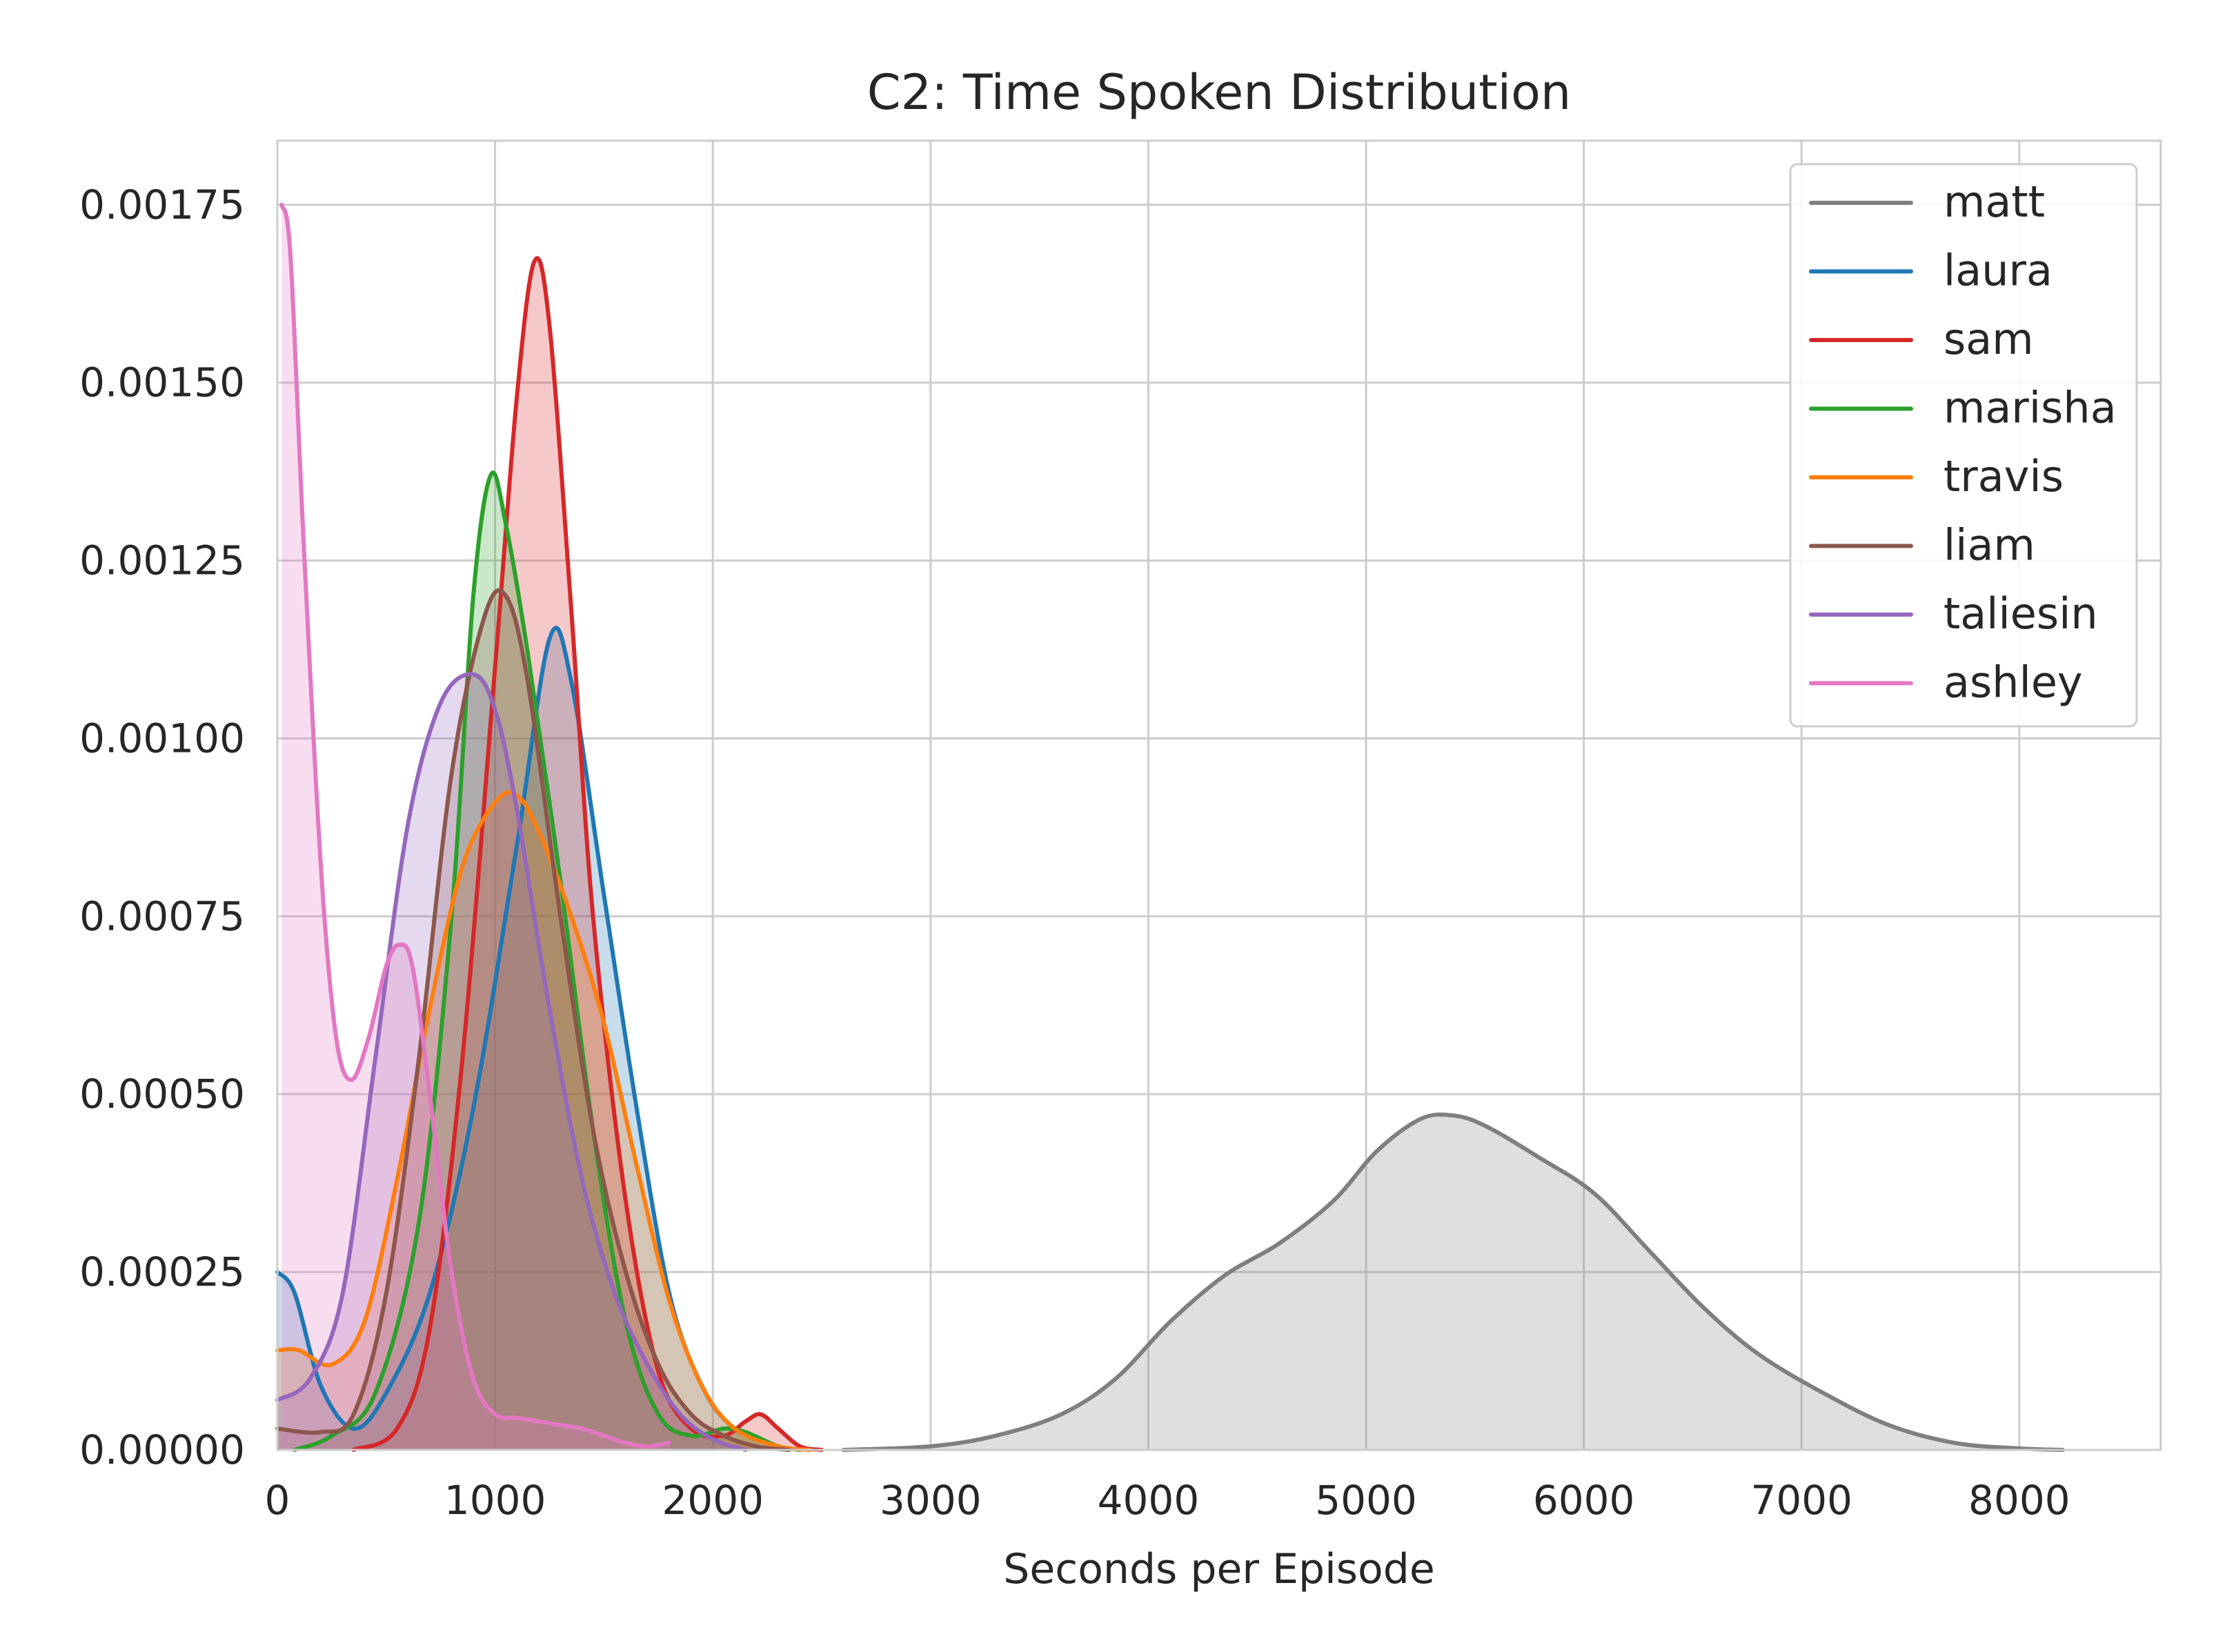 This screenshot has height=1652, width=2216. Describe the element at coordinates (1801, 1500) in the screenshot. I see `x-tick-label: 7000` at that location.